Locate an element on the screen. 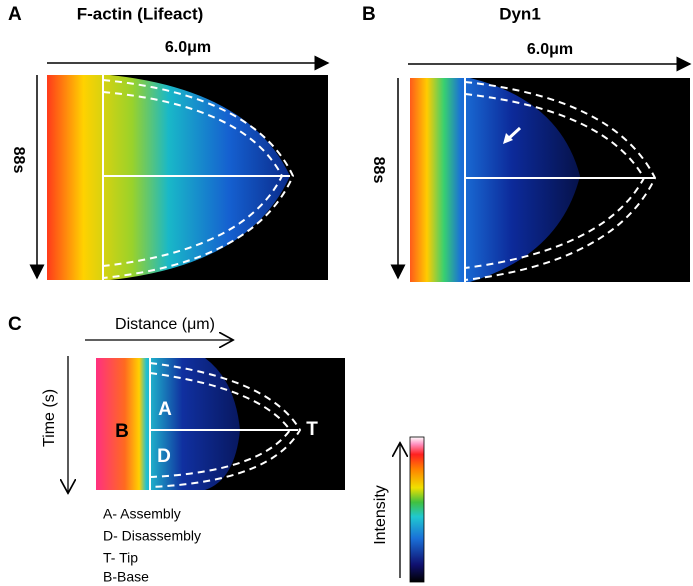 The width and height of the screenshot is (693, 586). marker-label: B is located at coordinates (122, 431).